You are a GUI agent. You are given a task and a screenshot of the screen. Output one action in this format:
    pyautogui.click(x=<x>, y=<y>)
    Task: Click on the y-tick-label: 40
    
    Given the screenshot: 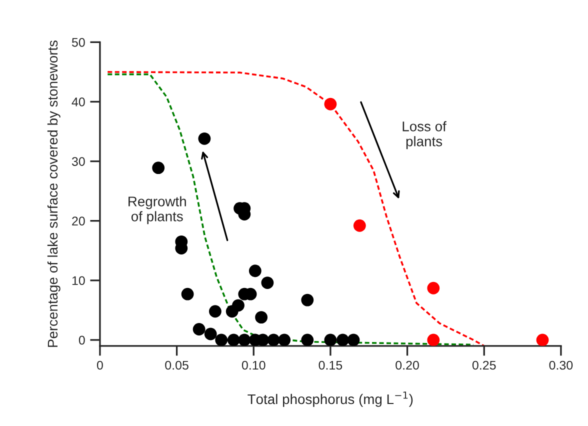 What is the action you would take?
    pyautogui.click(x=78, y=102)
    